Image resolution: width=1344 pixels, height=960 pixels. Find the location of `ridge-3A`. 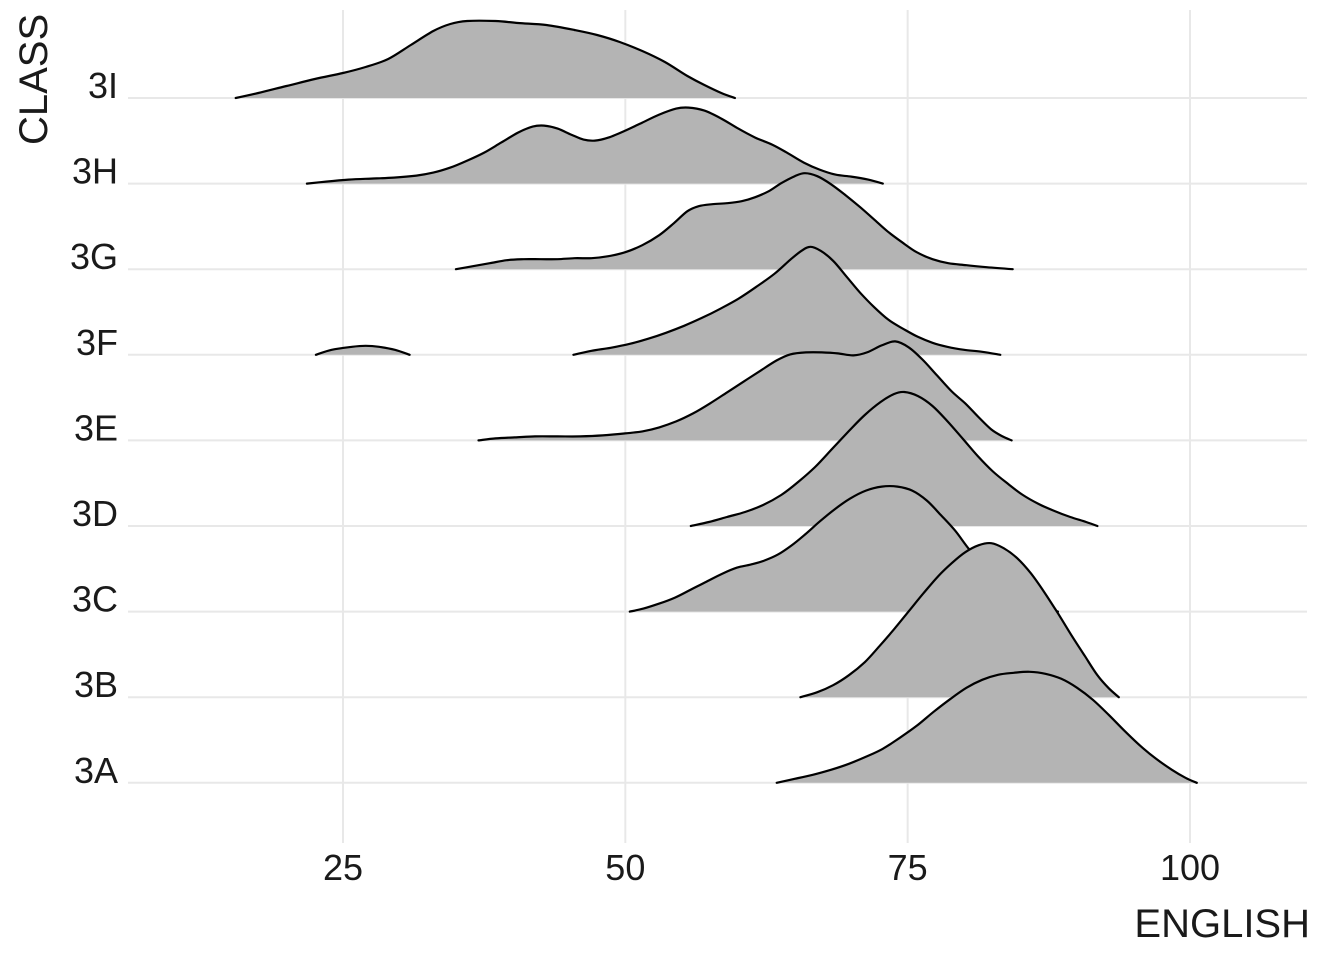

ridge-3A is located at coordinates (986, 727).